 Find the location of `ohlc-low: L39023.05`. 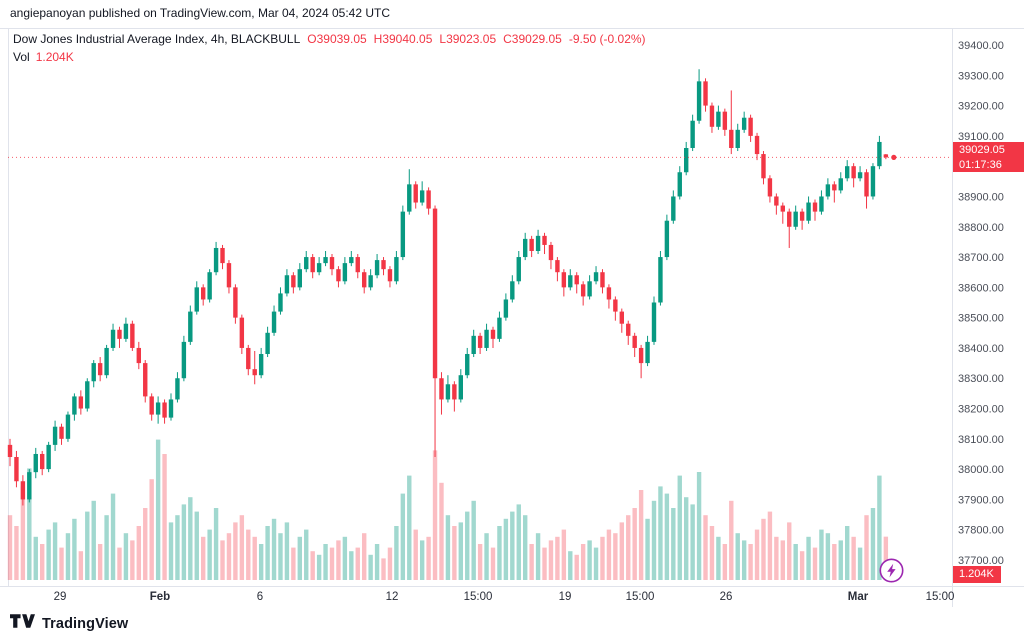

ohlc-low: L39023.05 is located at coordinates (468, 39).